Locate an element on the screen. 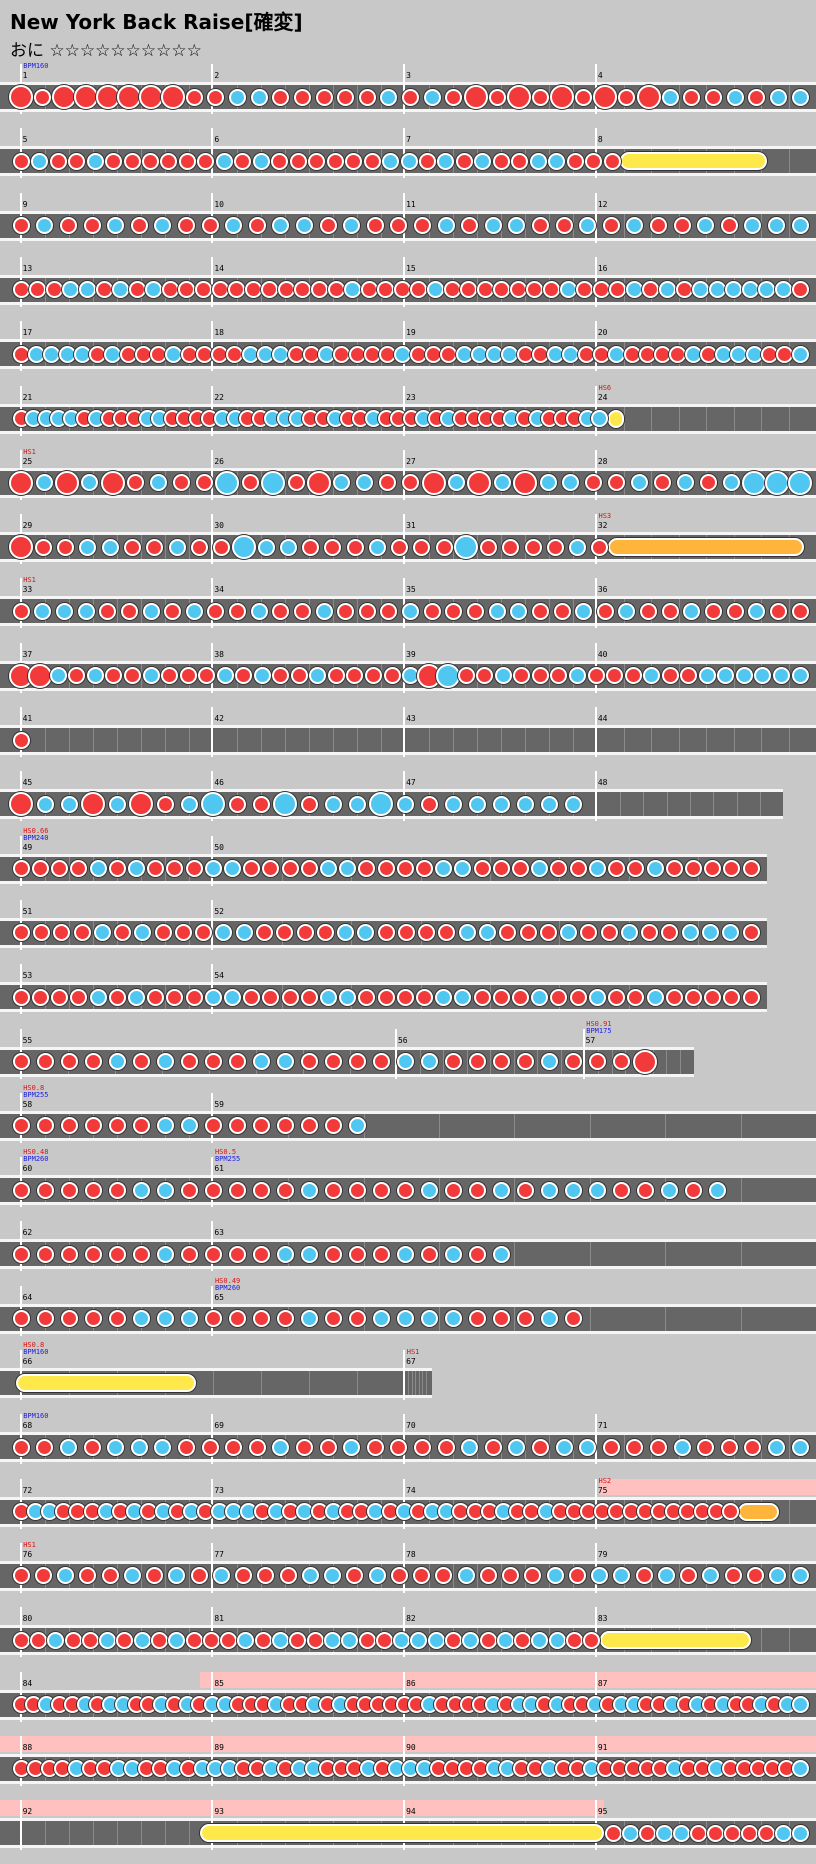 Image resolution: width=816 pixels, height=1864 pixels. measure-number: 15 is located at coordinates (411, 268).